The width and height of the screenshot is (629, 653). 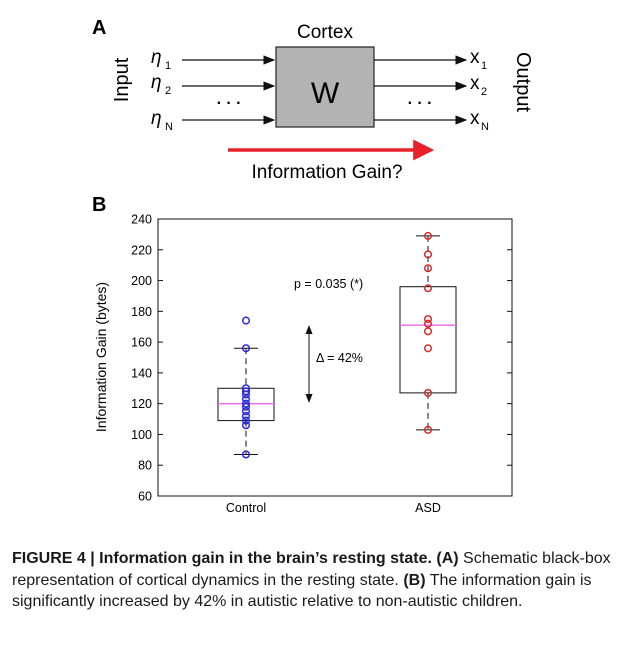 I want to click on category-label-asd: ASD, so click(x=428, y=508).